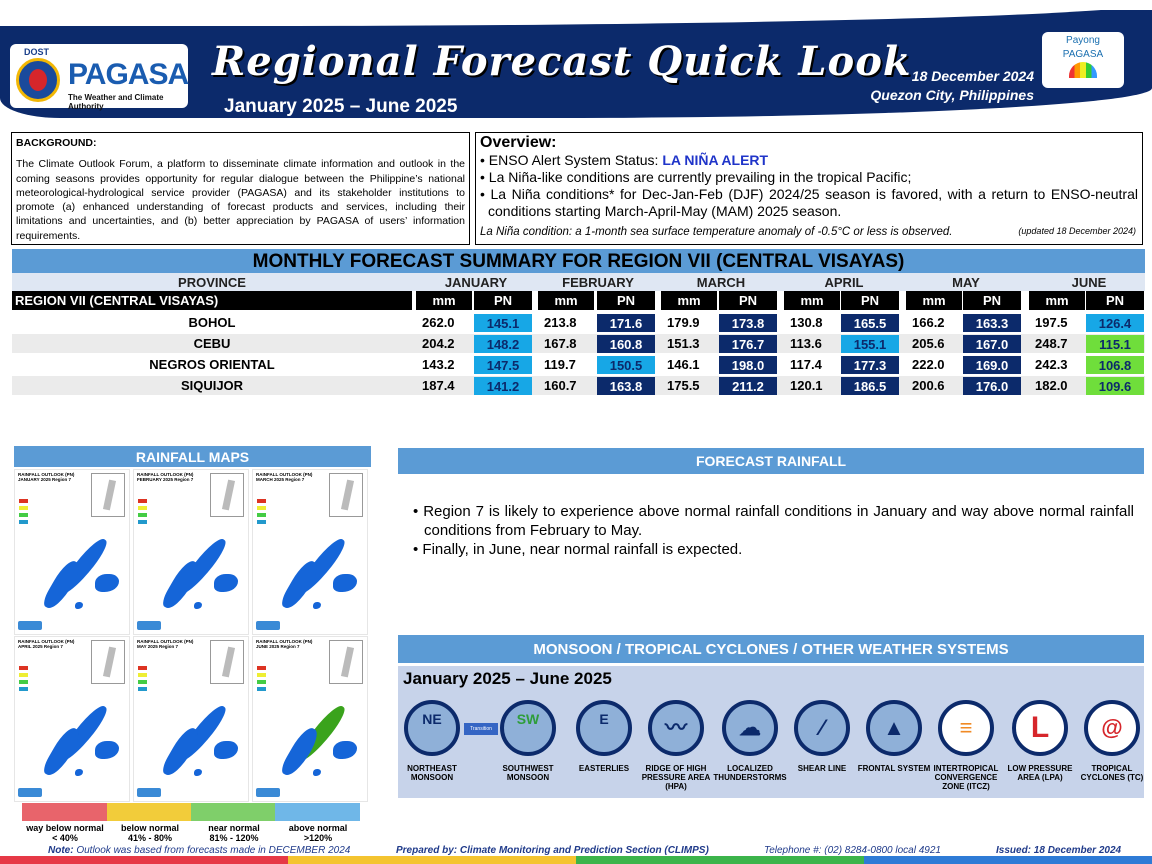 This screenshot has height=864, width=1152. I want to click on overview-updated: (updated 18 December 2024), so click(1077, 231).